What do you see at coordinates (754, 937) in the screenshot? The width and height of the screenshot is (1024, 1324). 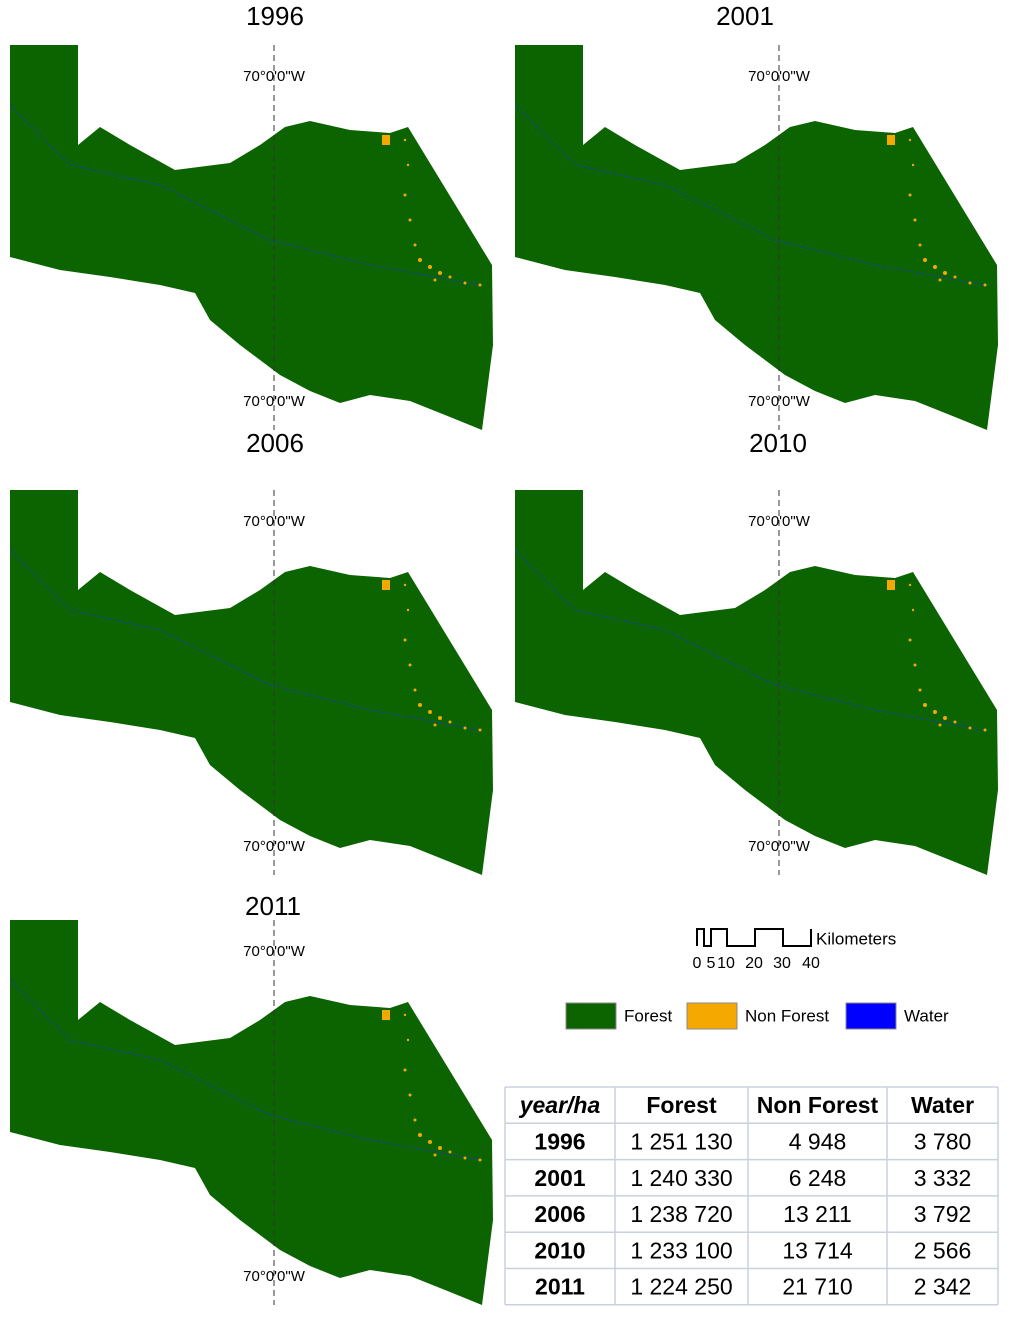 I see `scale-bar` at bounding box center [754, 937].